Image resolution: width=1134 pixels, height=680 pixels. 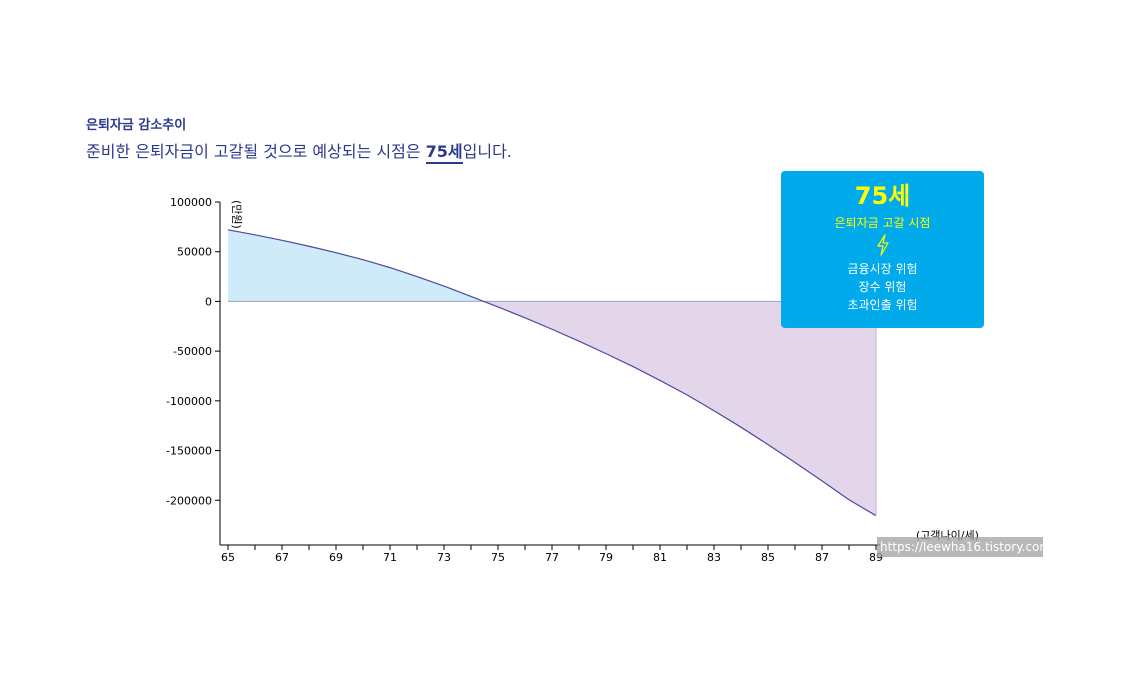 I want to click on risk-item-market: 금융시장 위험, so click(x=882, y=269).